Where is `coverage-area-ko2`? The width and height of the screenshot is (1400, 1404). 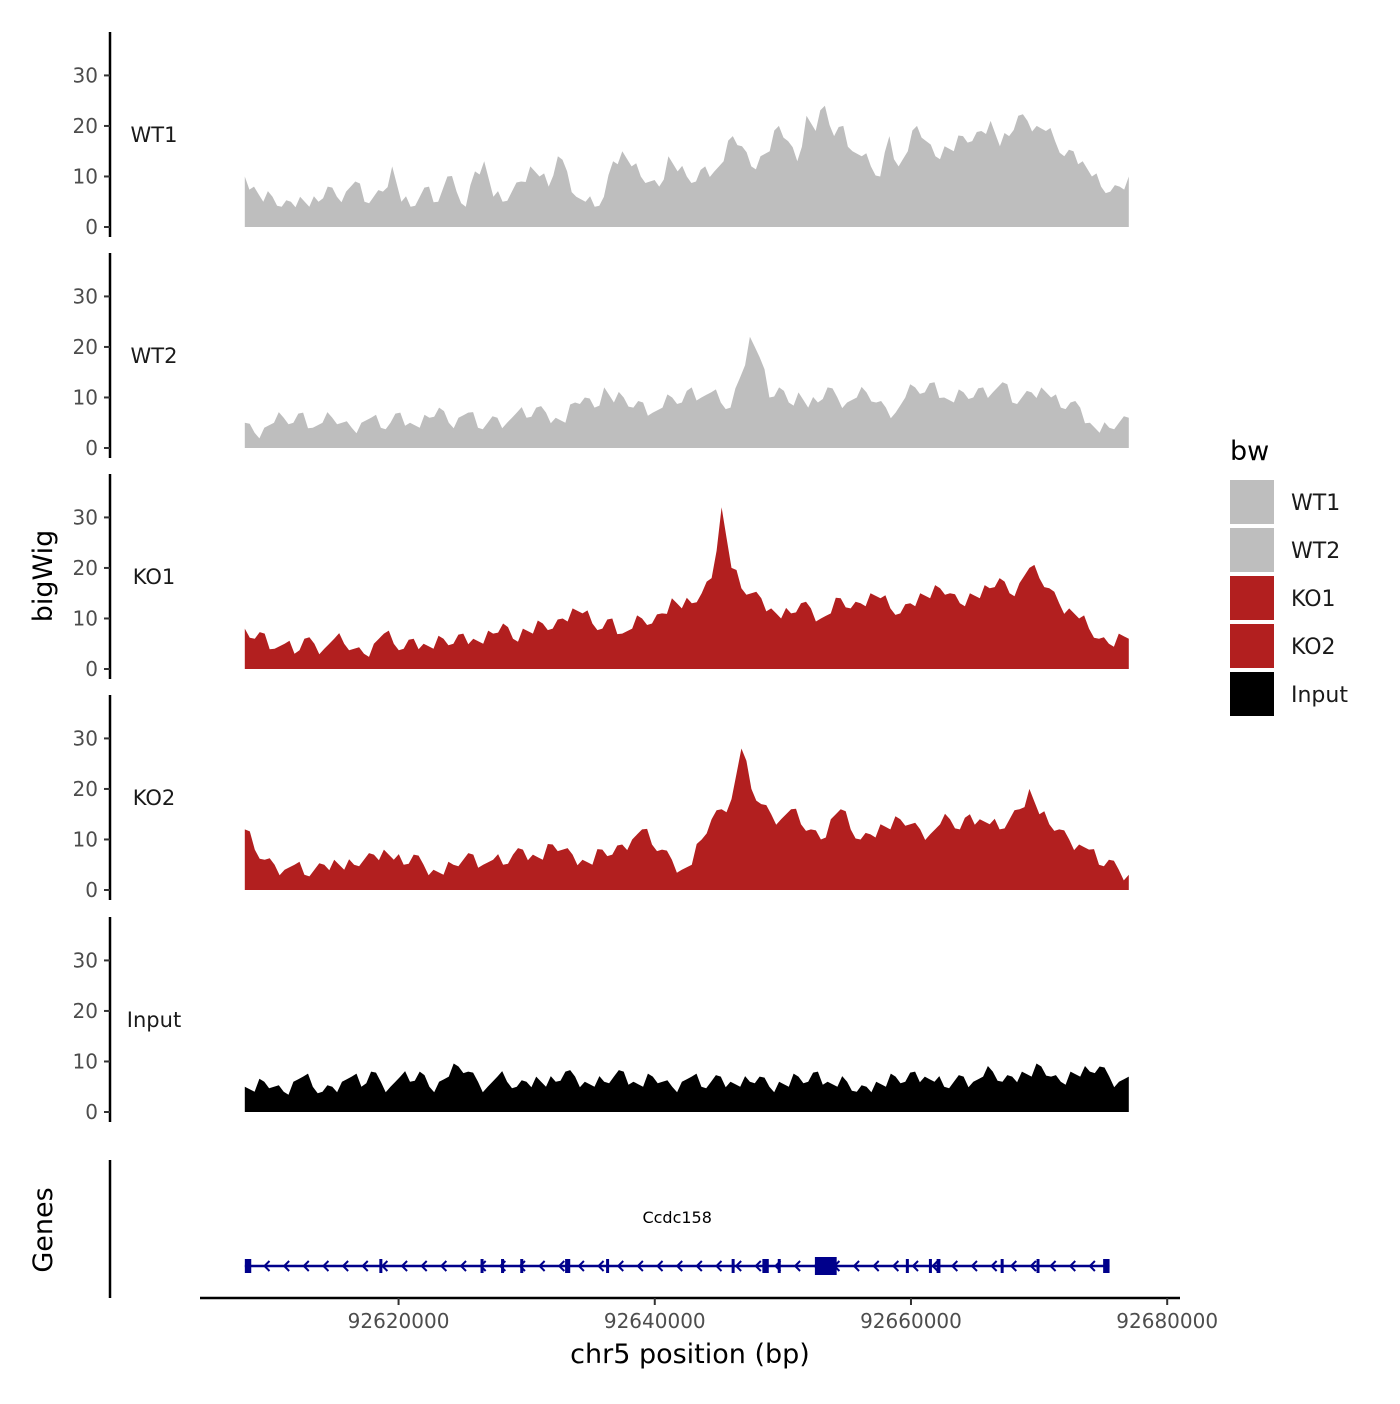 coverage-area-ko2 is located at coordinates (686, 819).